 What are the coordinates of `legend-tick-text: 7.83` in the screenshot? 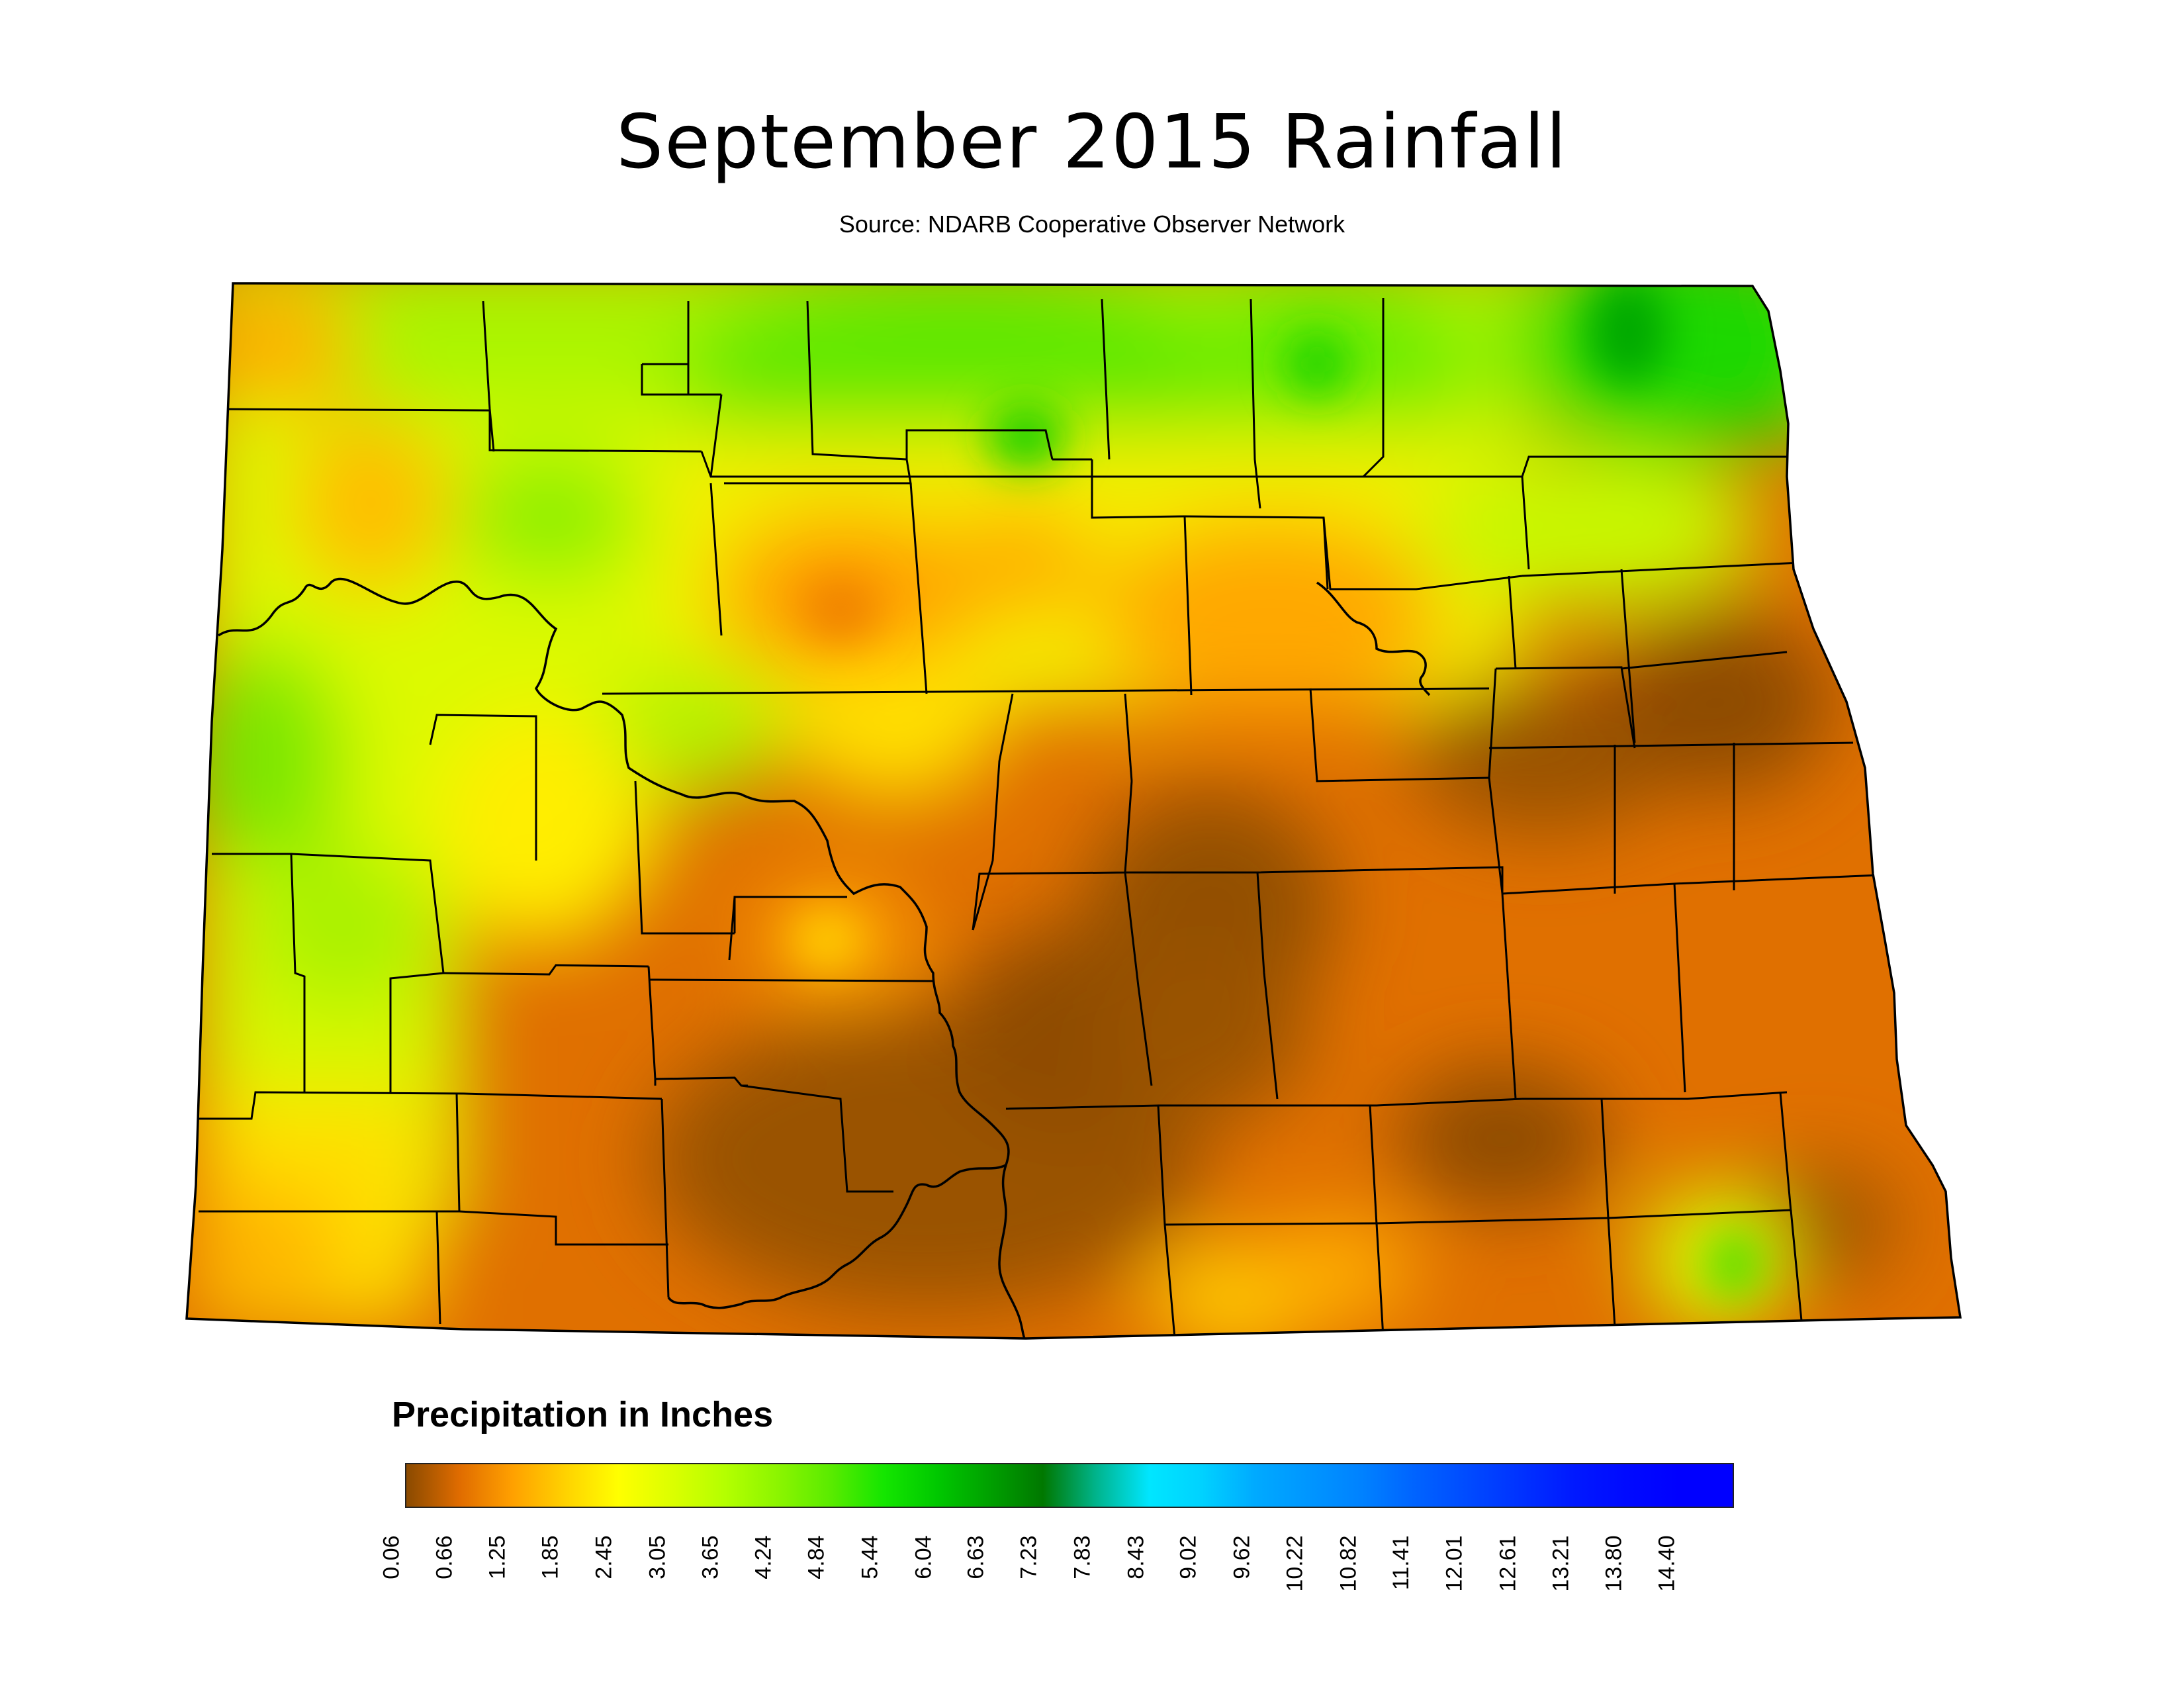 It's located at (1082, 1557).